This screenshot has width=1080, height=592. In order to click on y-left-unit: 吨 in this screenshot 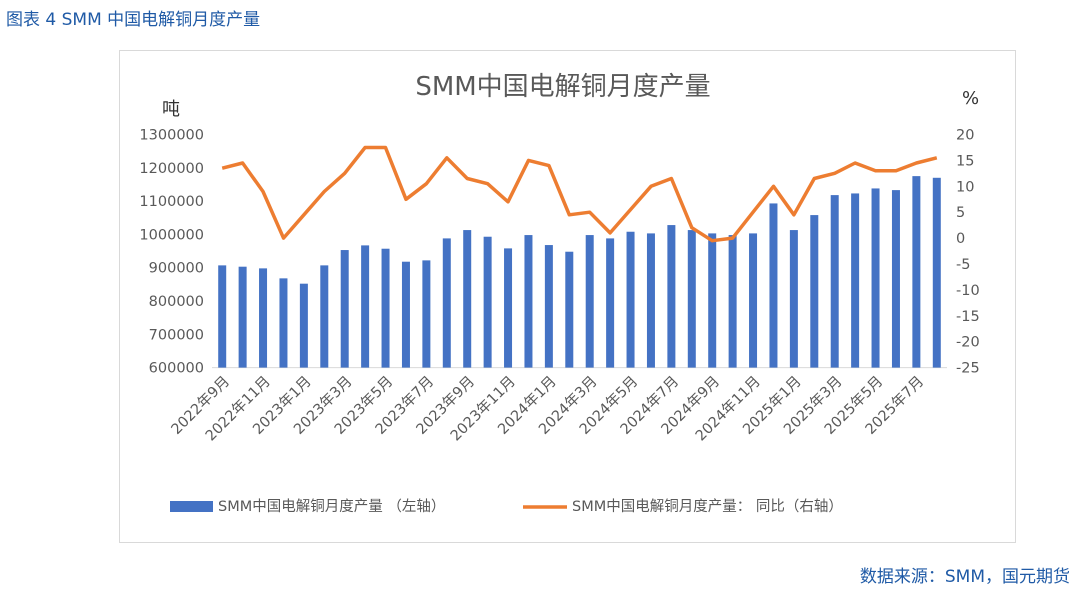, I will do `click(171, 109)`.